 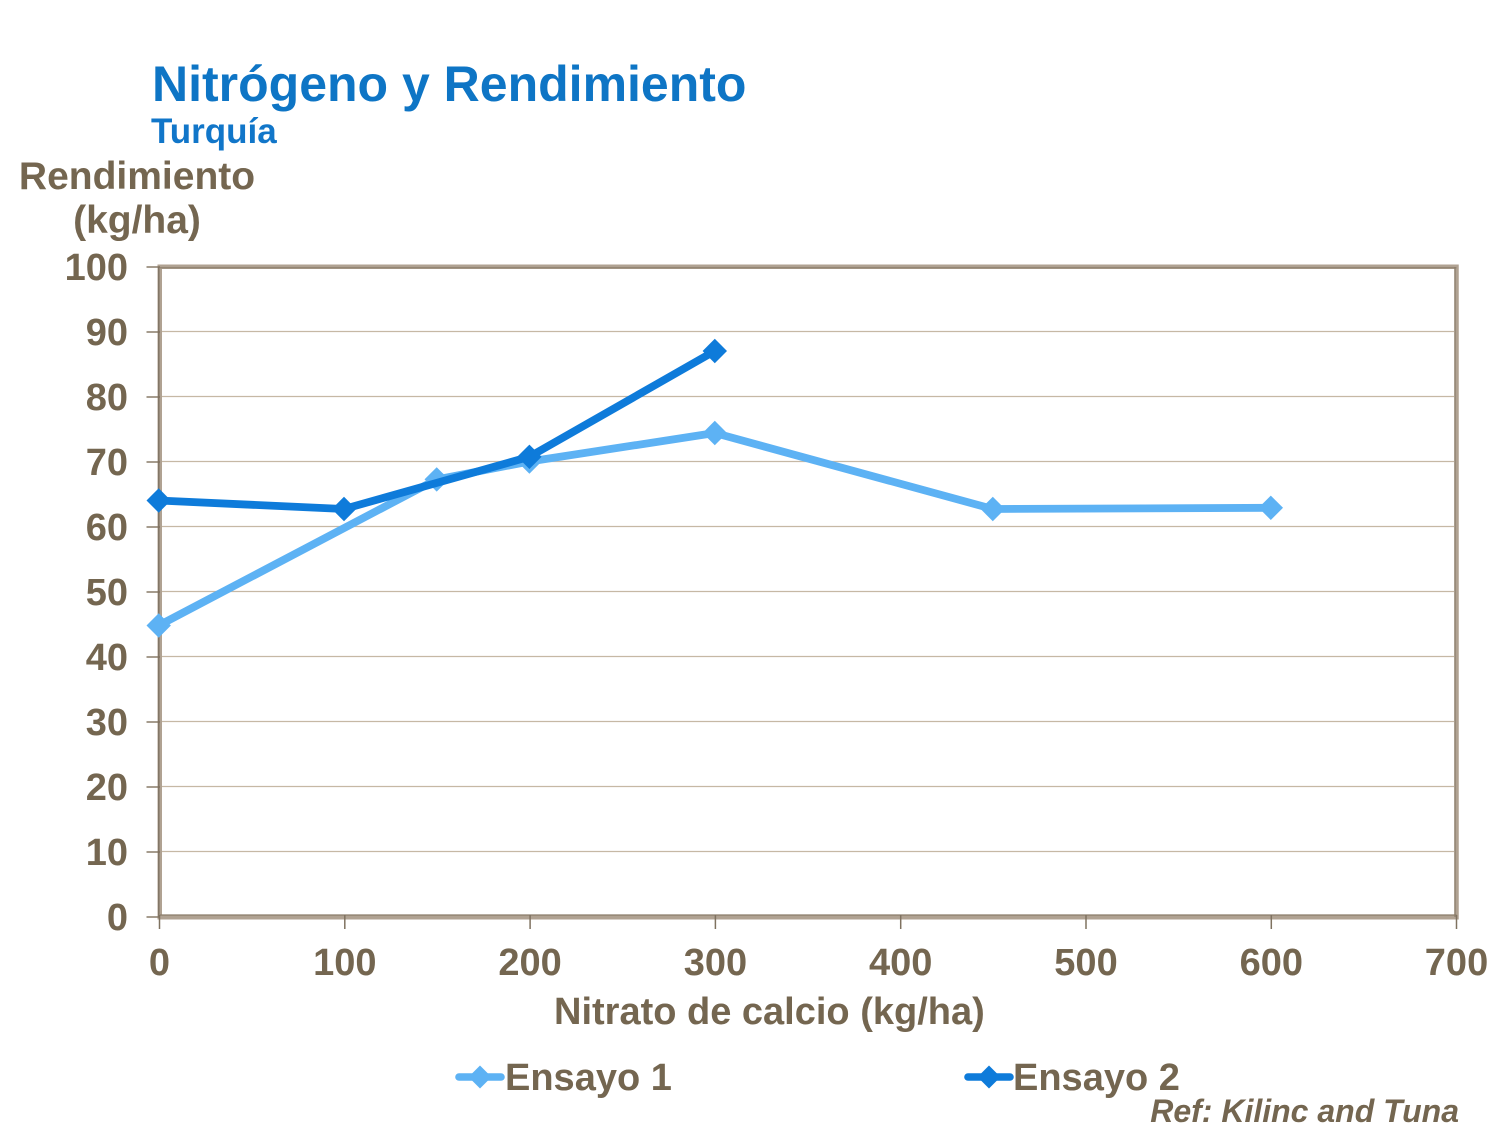 What do you see at coordinates (107, 723) in the screenshot?
I see `svg-text: 30` at bounding box center [107, 723].